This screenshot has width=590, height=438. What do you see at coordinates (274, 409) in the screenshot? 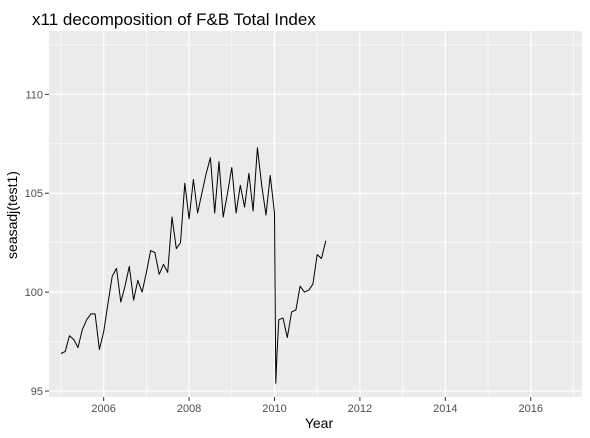
I see `x-tick-label: 2010` at bounding box center [274, 409].